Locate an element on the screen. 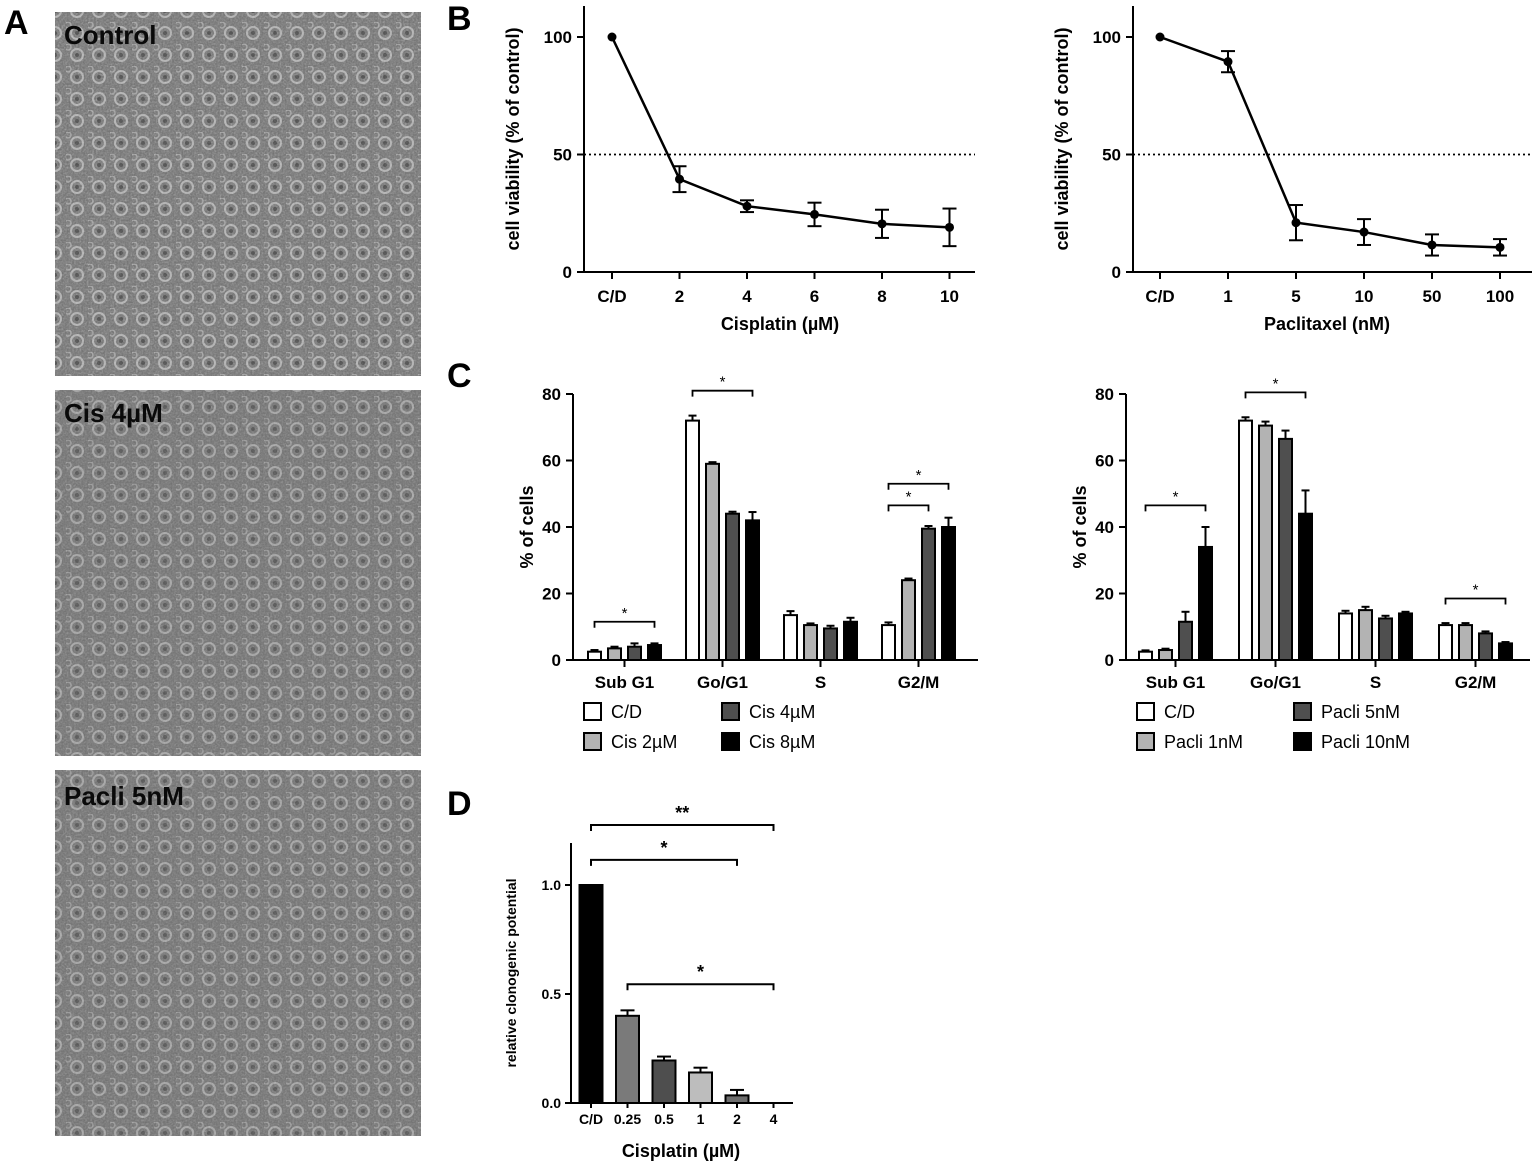 This screenshot has width=1536, height=1166. legend-label: Pacli 1nM is located at coordinates (1203, 742).